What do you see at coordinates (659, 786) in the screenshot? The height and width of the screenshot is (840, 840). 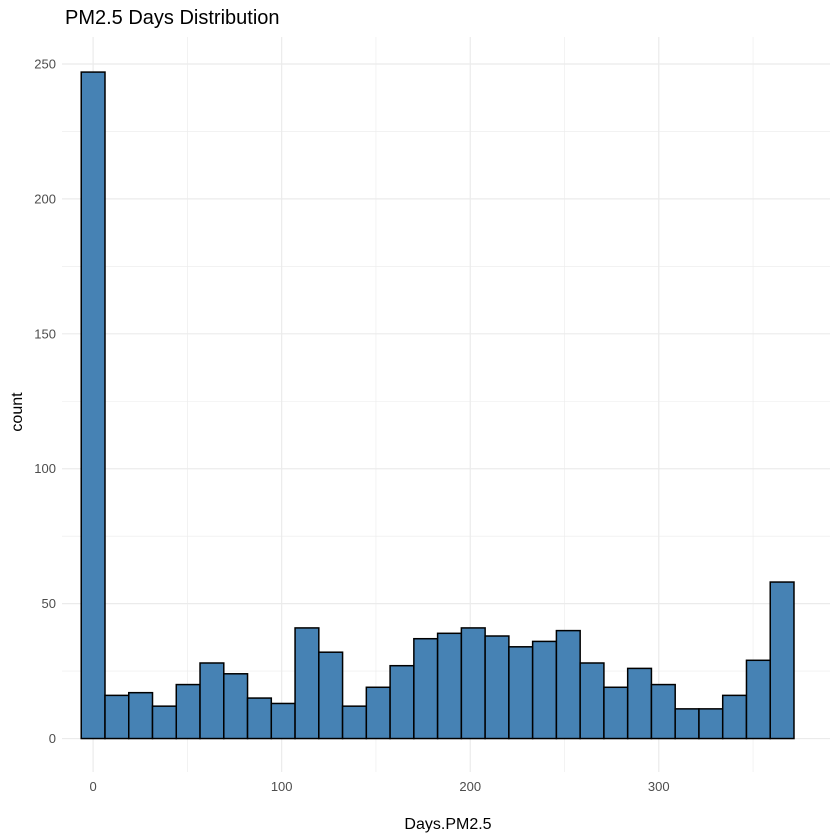 I see `x-tick-label: 300` at bounding box center [659, 786].